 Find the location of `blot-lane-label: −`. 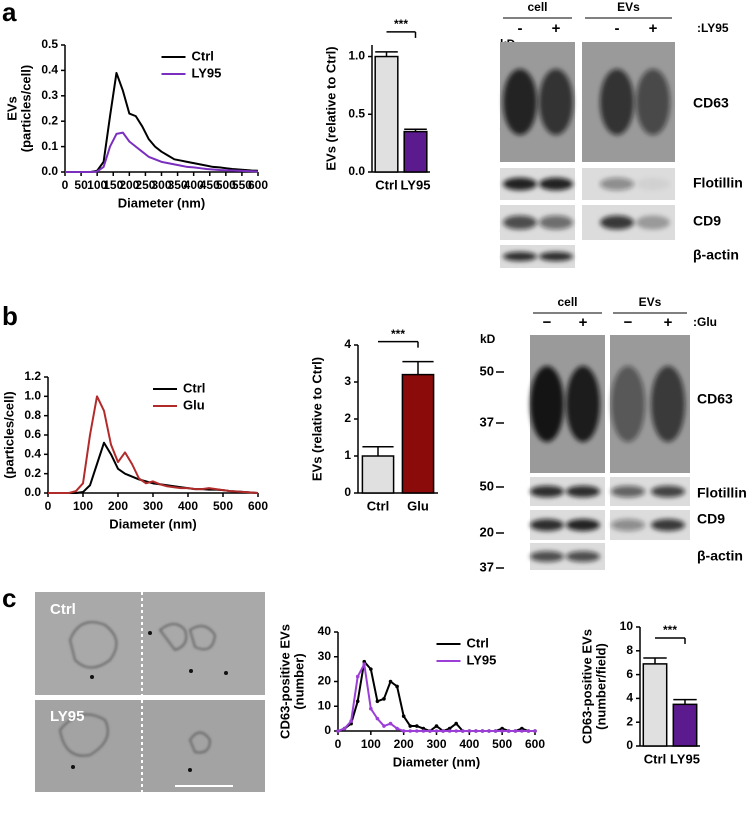

blot-lane-label: − is located at coordinates (547, 322).